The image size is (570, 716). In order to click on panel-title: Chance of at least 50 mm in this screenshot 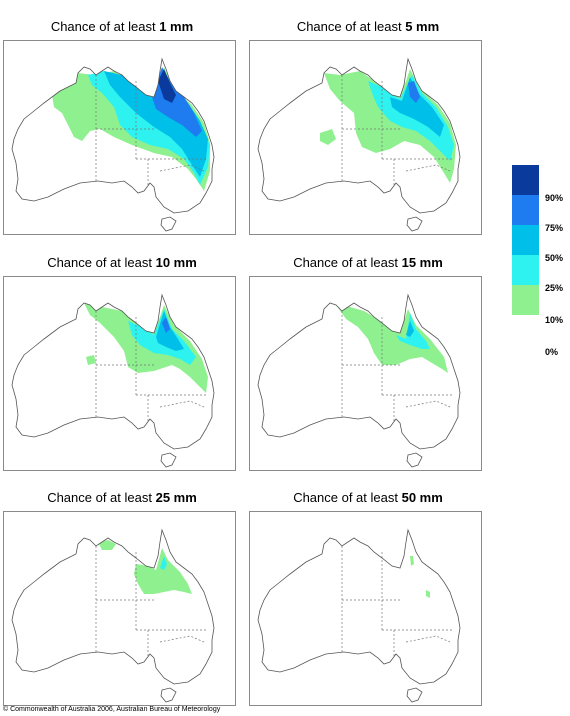, I will do `click(368, 497)`.